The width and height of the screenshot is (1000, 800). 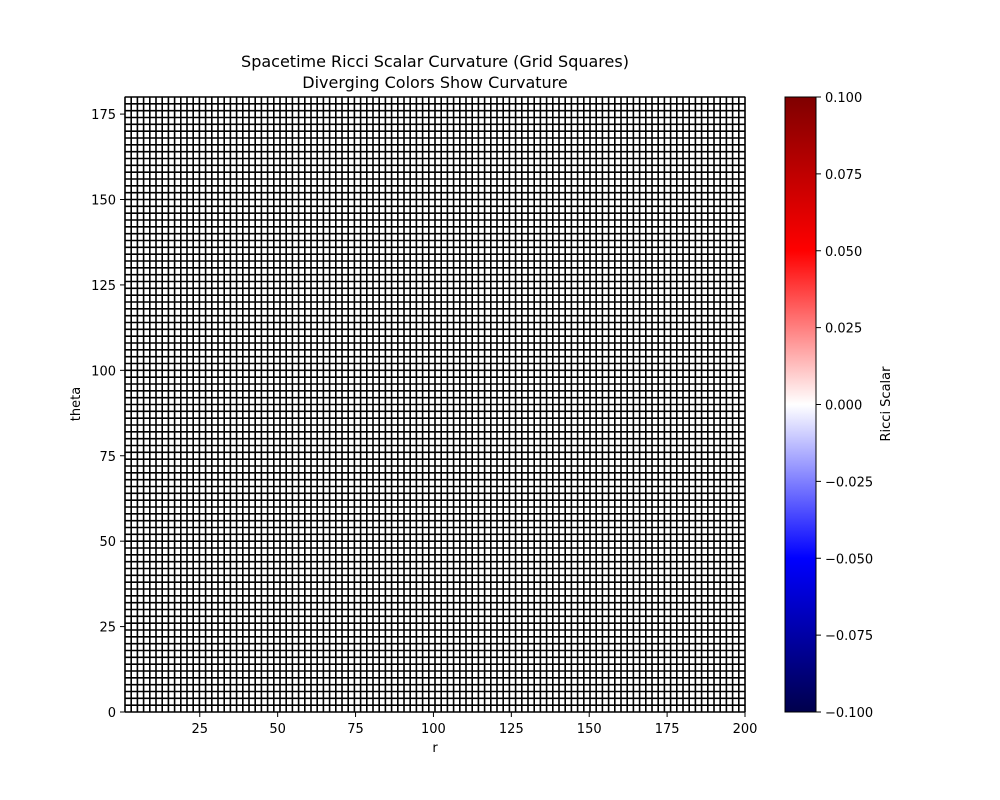 I want to click on y-tick-label: 75, so click(x=107, y=457).